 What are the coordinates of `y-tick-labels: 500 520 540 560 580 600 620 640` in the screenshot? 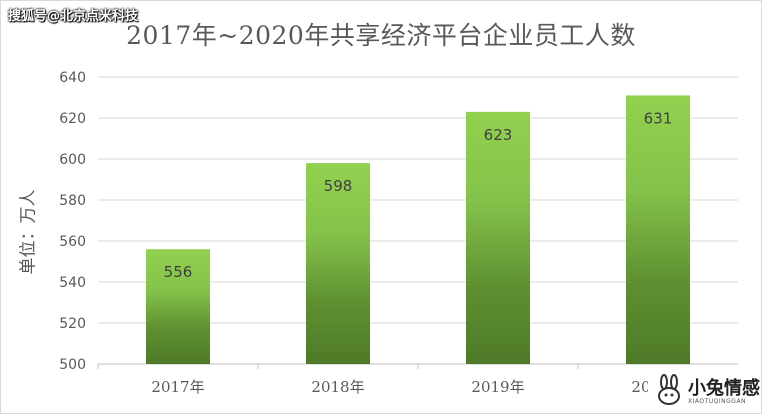 It's located at (72, 221).